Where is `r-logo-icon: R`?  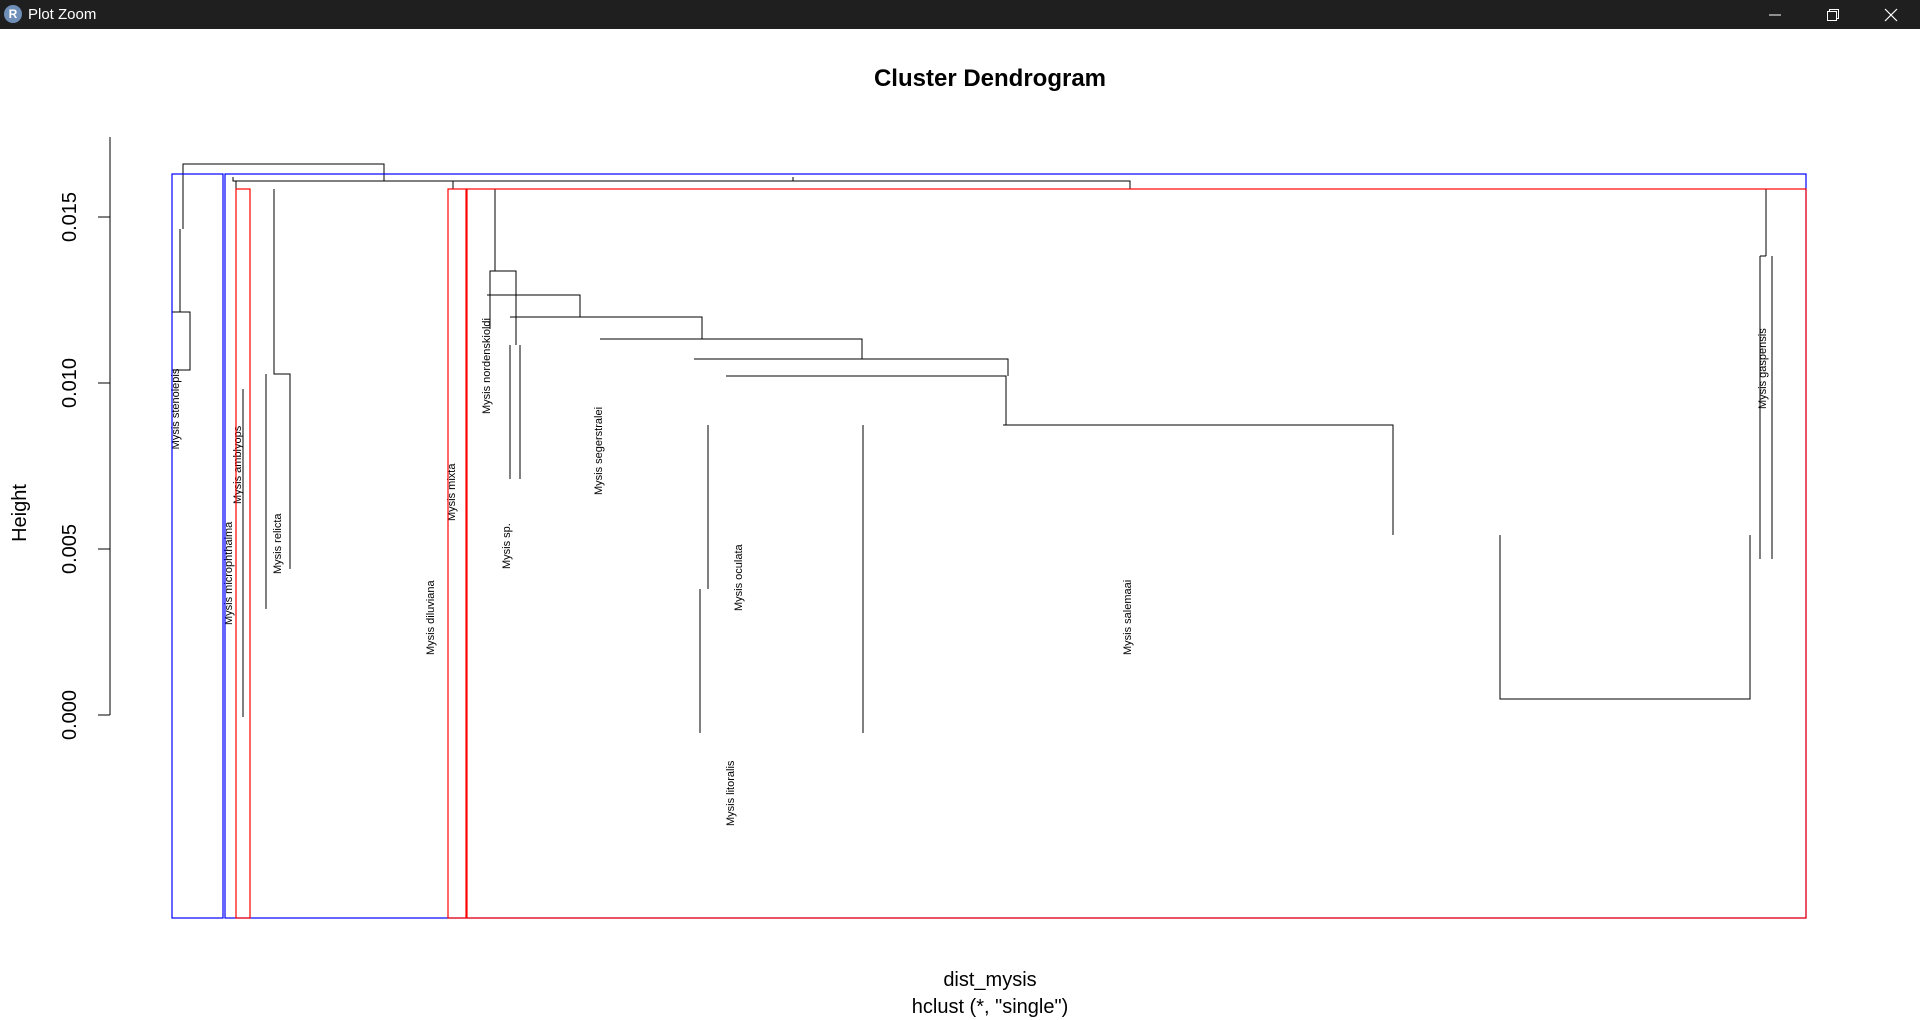 r-logo-icon: R is located at coordinates (13, 14).